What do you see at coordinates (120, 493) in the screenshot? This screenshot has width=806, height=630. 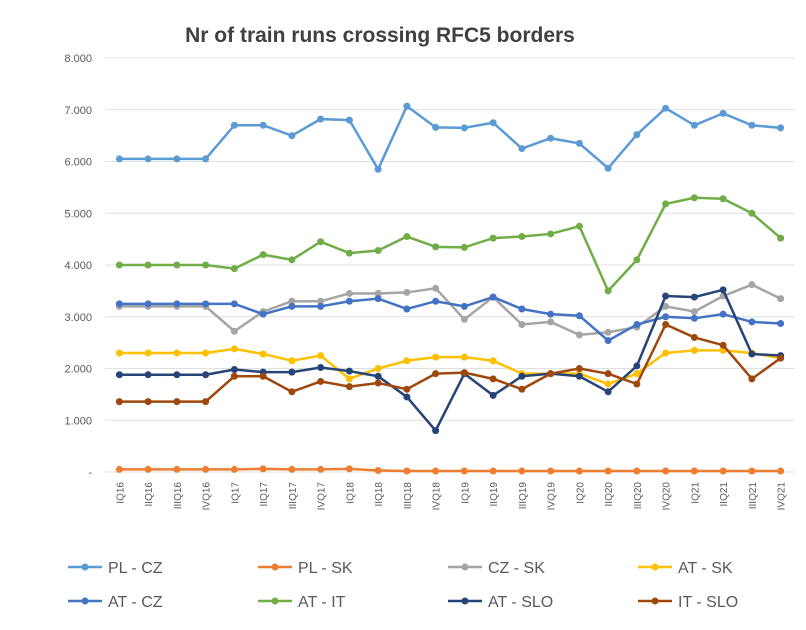 I see `x-tick-label: IQ16` at bounding box center [120, 493].